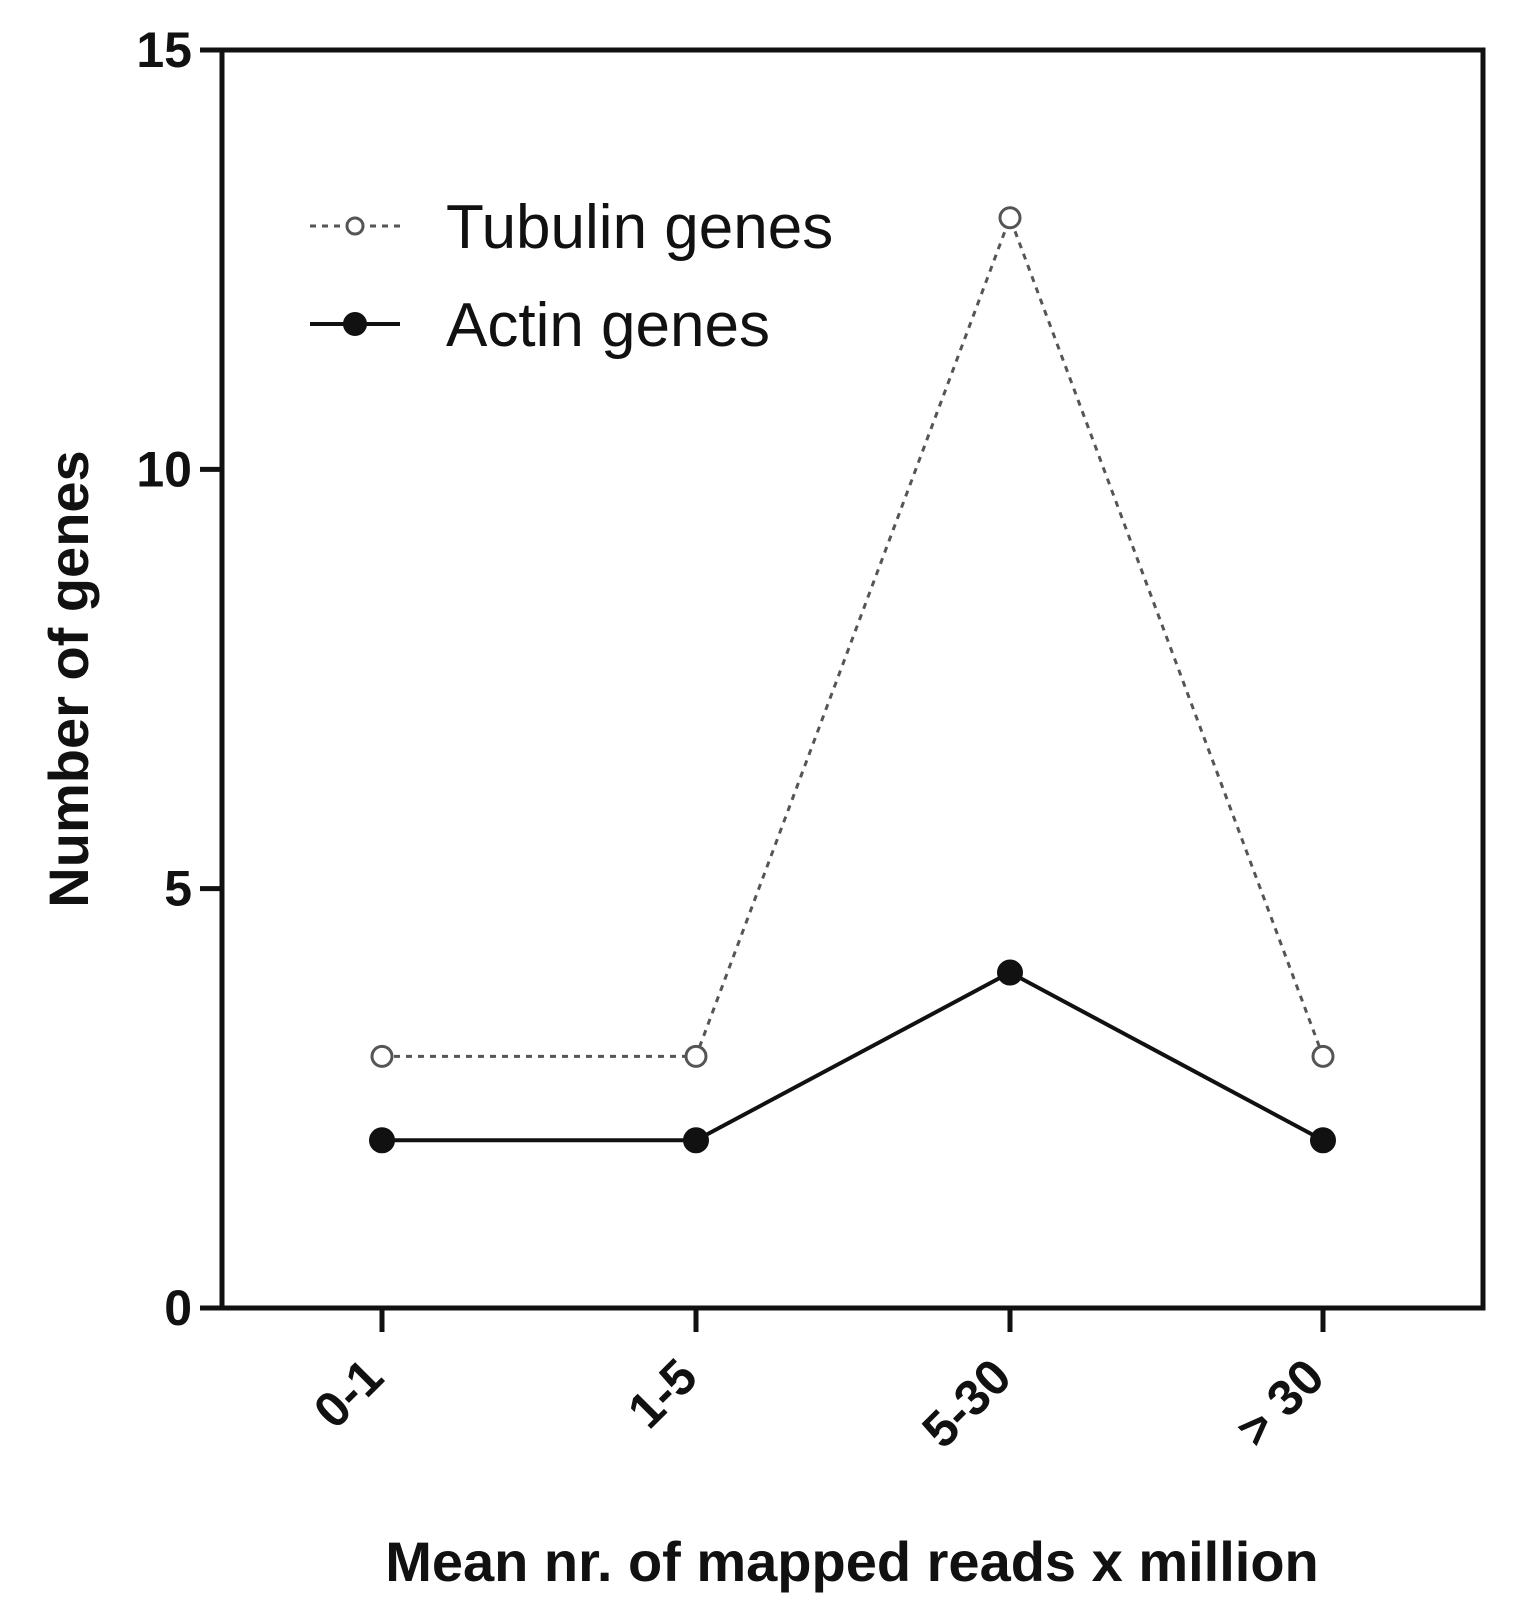 Image resolution: width=1513 pixels, height=1611 pixels. What do you see at coordinates (639, 227) in the screenshot?
I see `legend-label: Tubulin genes` at bounding box center [639, 227].